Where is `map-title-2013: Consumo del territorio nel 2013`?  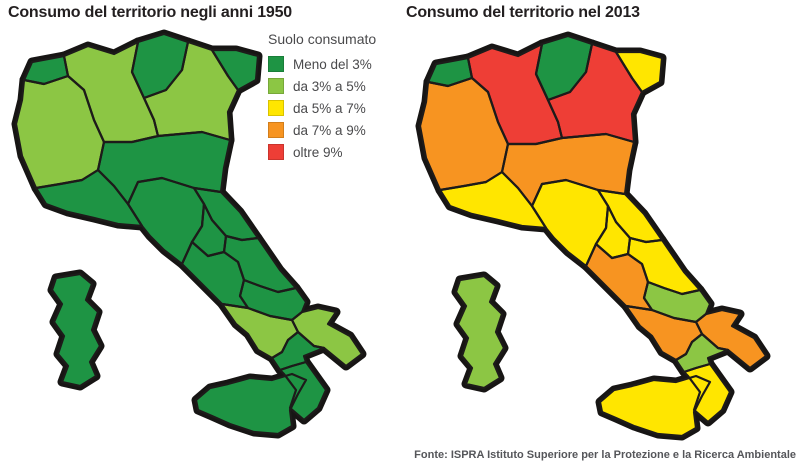
map-title-2013: Consumo del territorio nel 2013 is located at coordinates (523, 12).